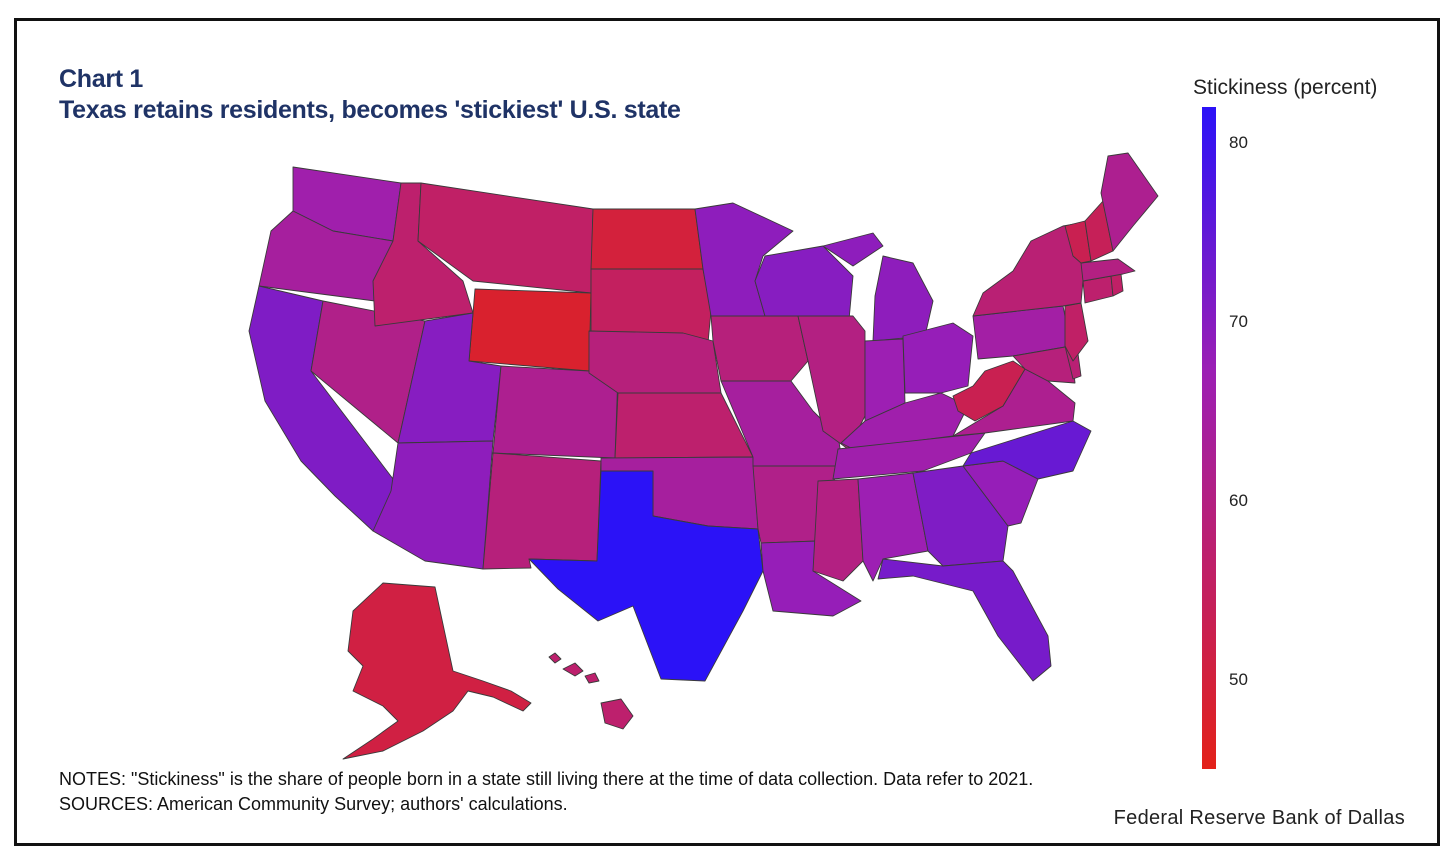  What do you see at coordinates (530, 330) in the screenshot?
I see `state-wy` at bounding box center [530, 330].